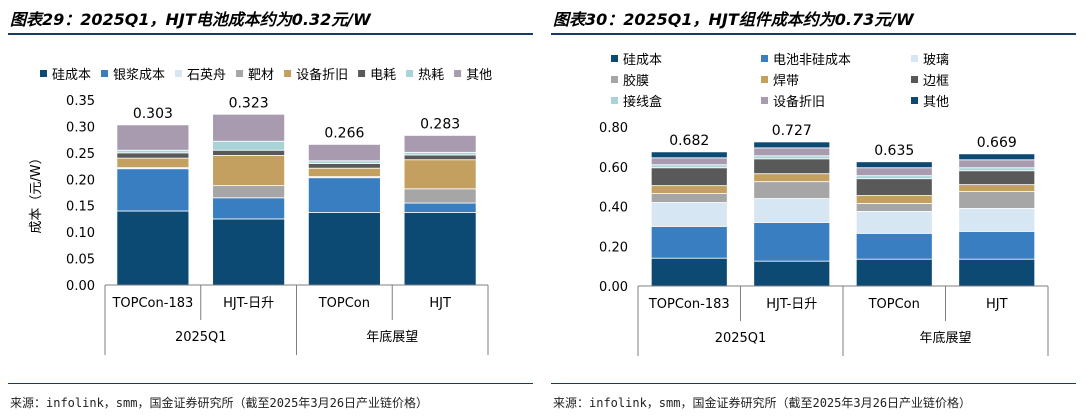 Image resolution: width=1086 pixels, height=416 pixels. Describe the element at coordinates (36, 192) in the screenshot. I see `y-axis-label: 成本（元/W）` at that location.